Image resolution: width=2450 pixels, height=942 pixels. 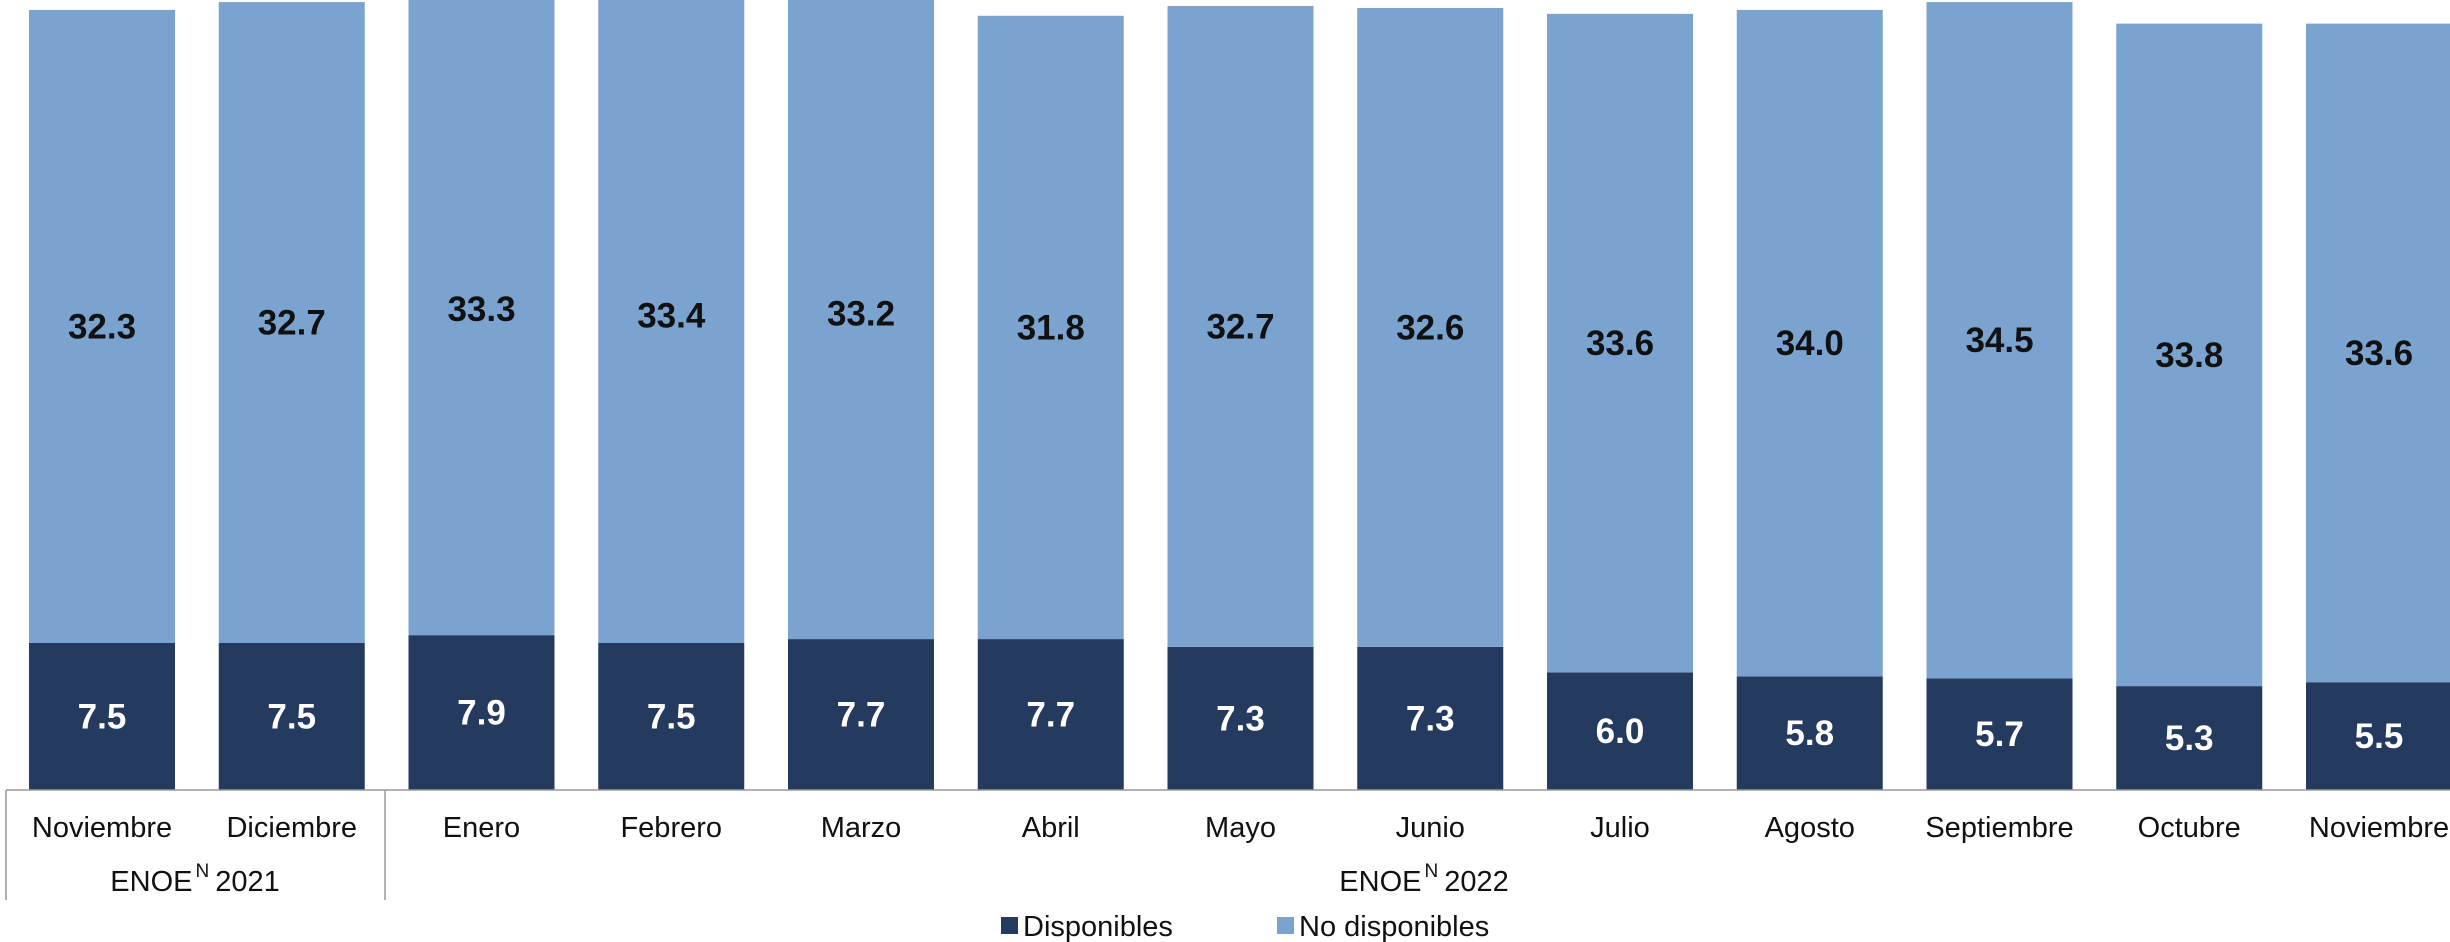 I want to click on bar-no-disponibles-1-diciembre, so click(x=291, y=322).